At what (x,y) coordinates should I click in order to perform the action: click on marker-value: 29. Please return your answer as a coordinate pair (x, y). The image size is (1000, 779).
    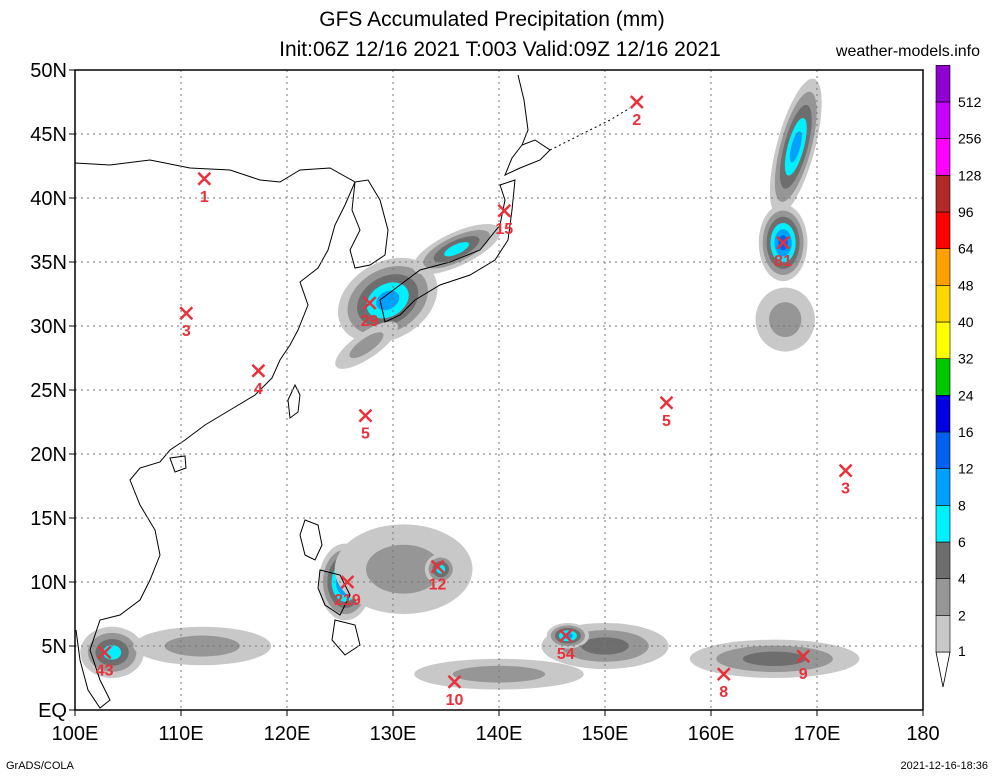
    Looking at the image, I should click on (370, 321).